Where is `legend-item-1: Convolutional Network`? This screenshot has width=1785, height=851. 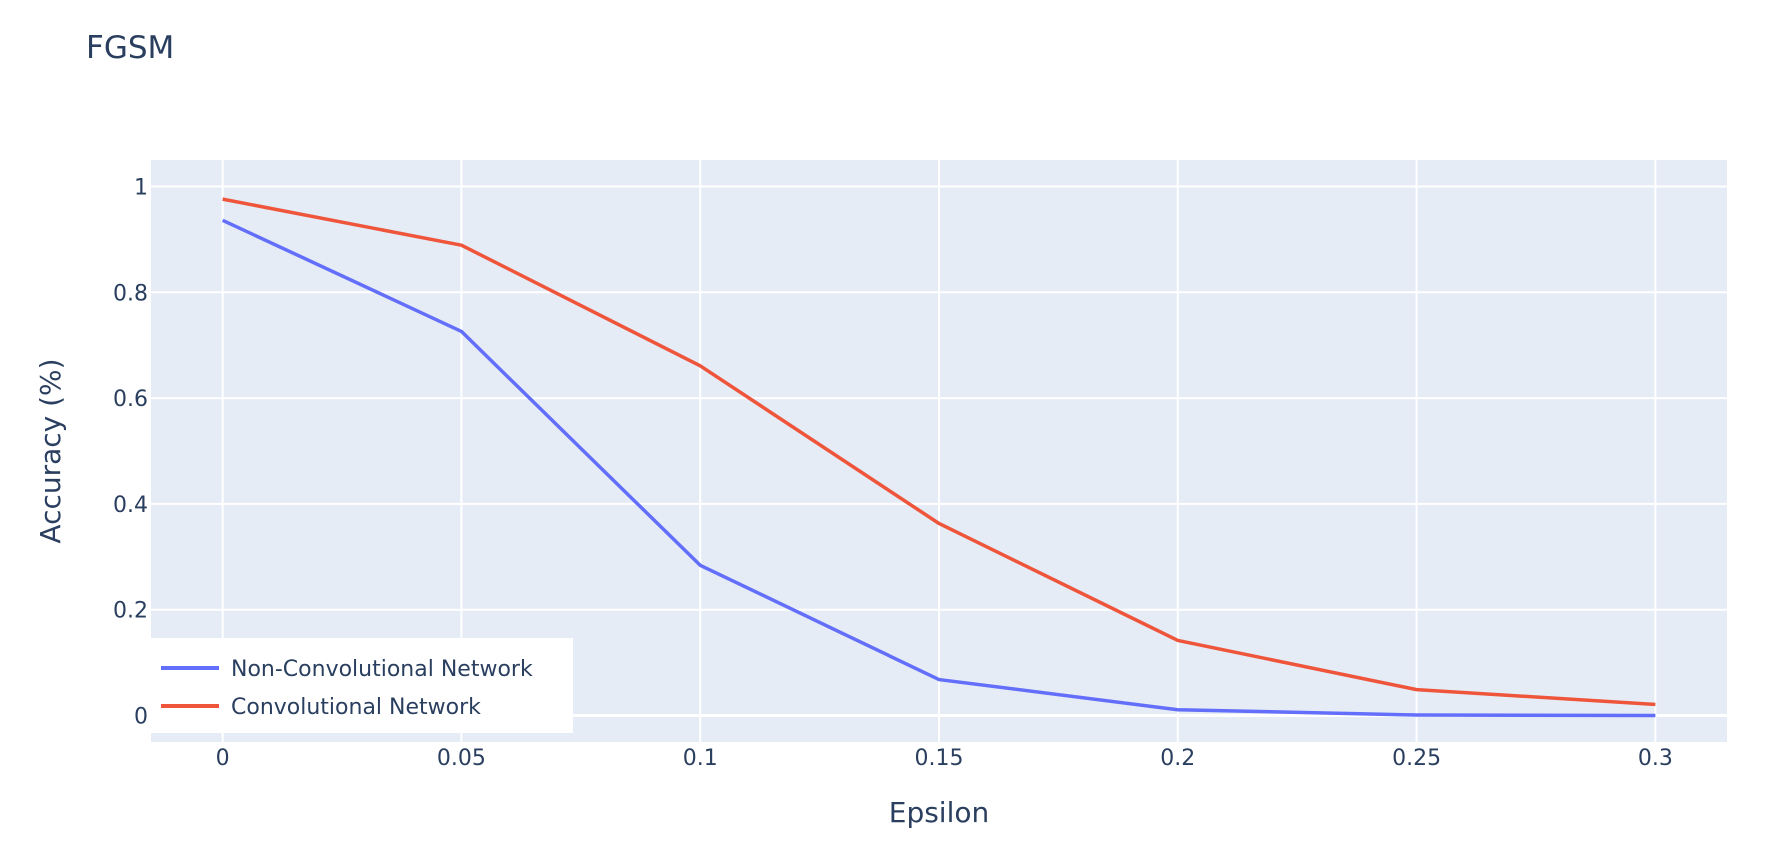 legend-item-1: Convolutional Network is located at coordinates (321, 707).